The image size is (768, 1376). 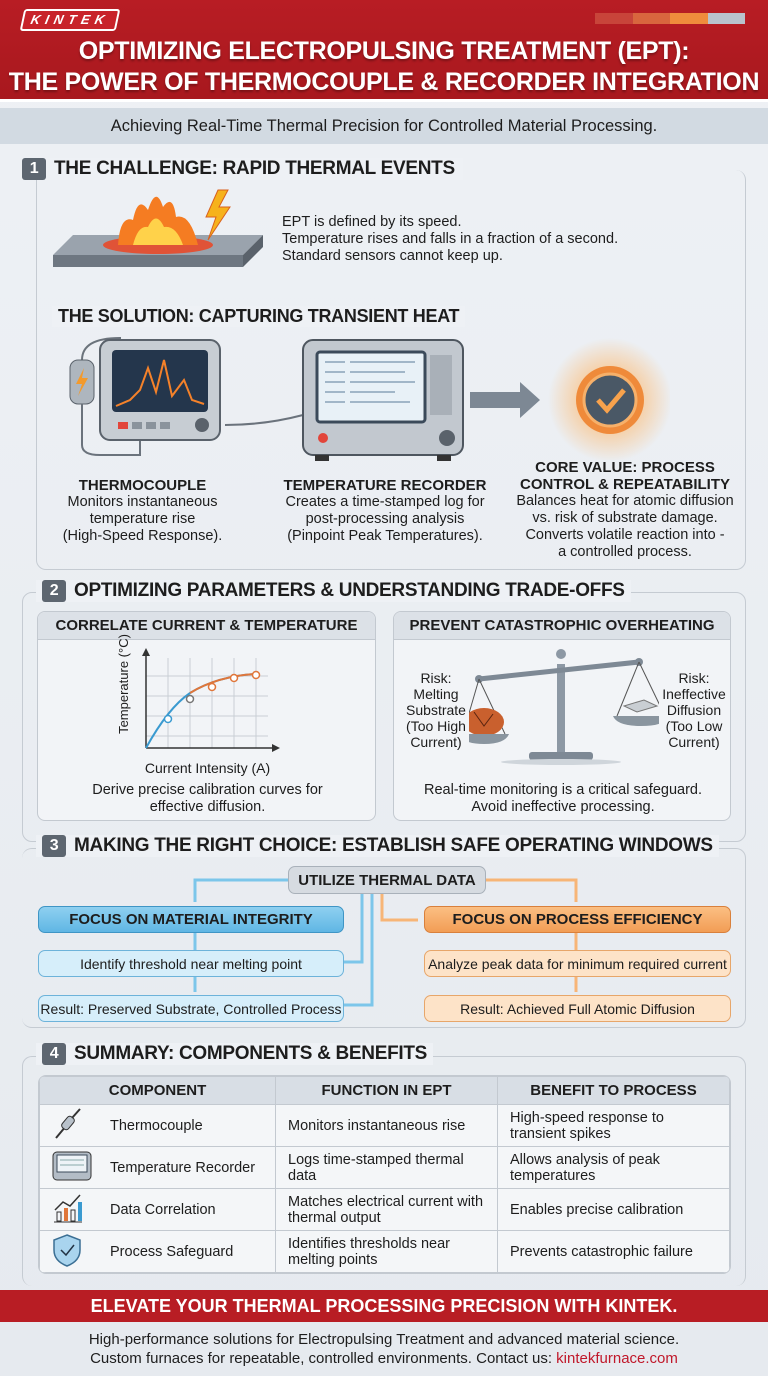 I want to click on text-line: Avoid ineffective processing., so click(x=563, y=807).